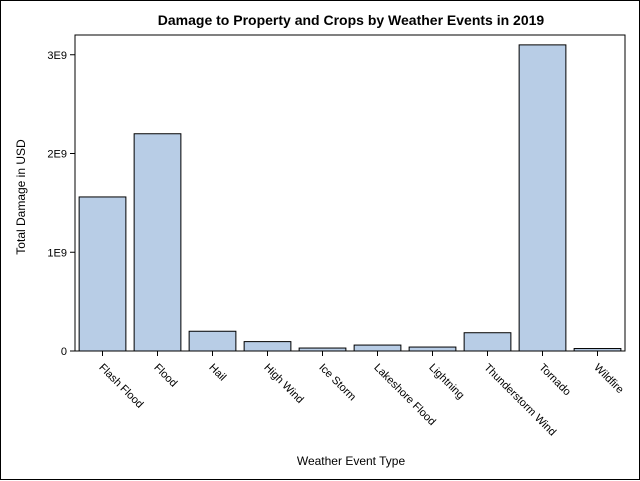 This screenshot has height=481, width=640. What do you see at coordinates (283, 384) in the screenshot?
I see `x-tick-label: High Wind` at bounding box center [283, 384].